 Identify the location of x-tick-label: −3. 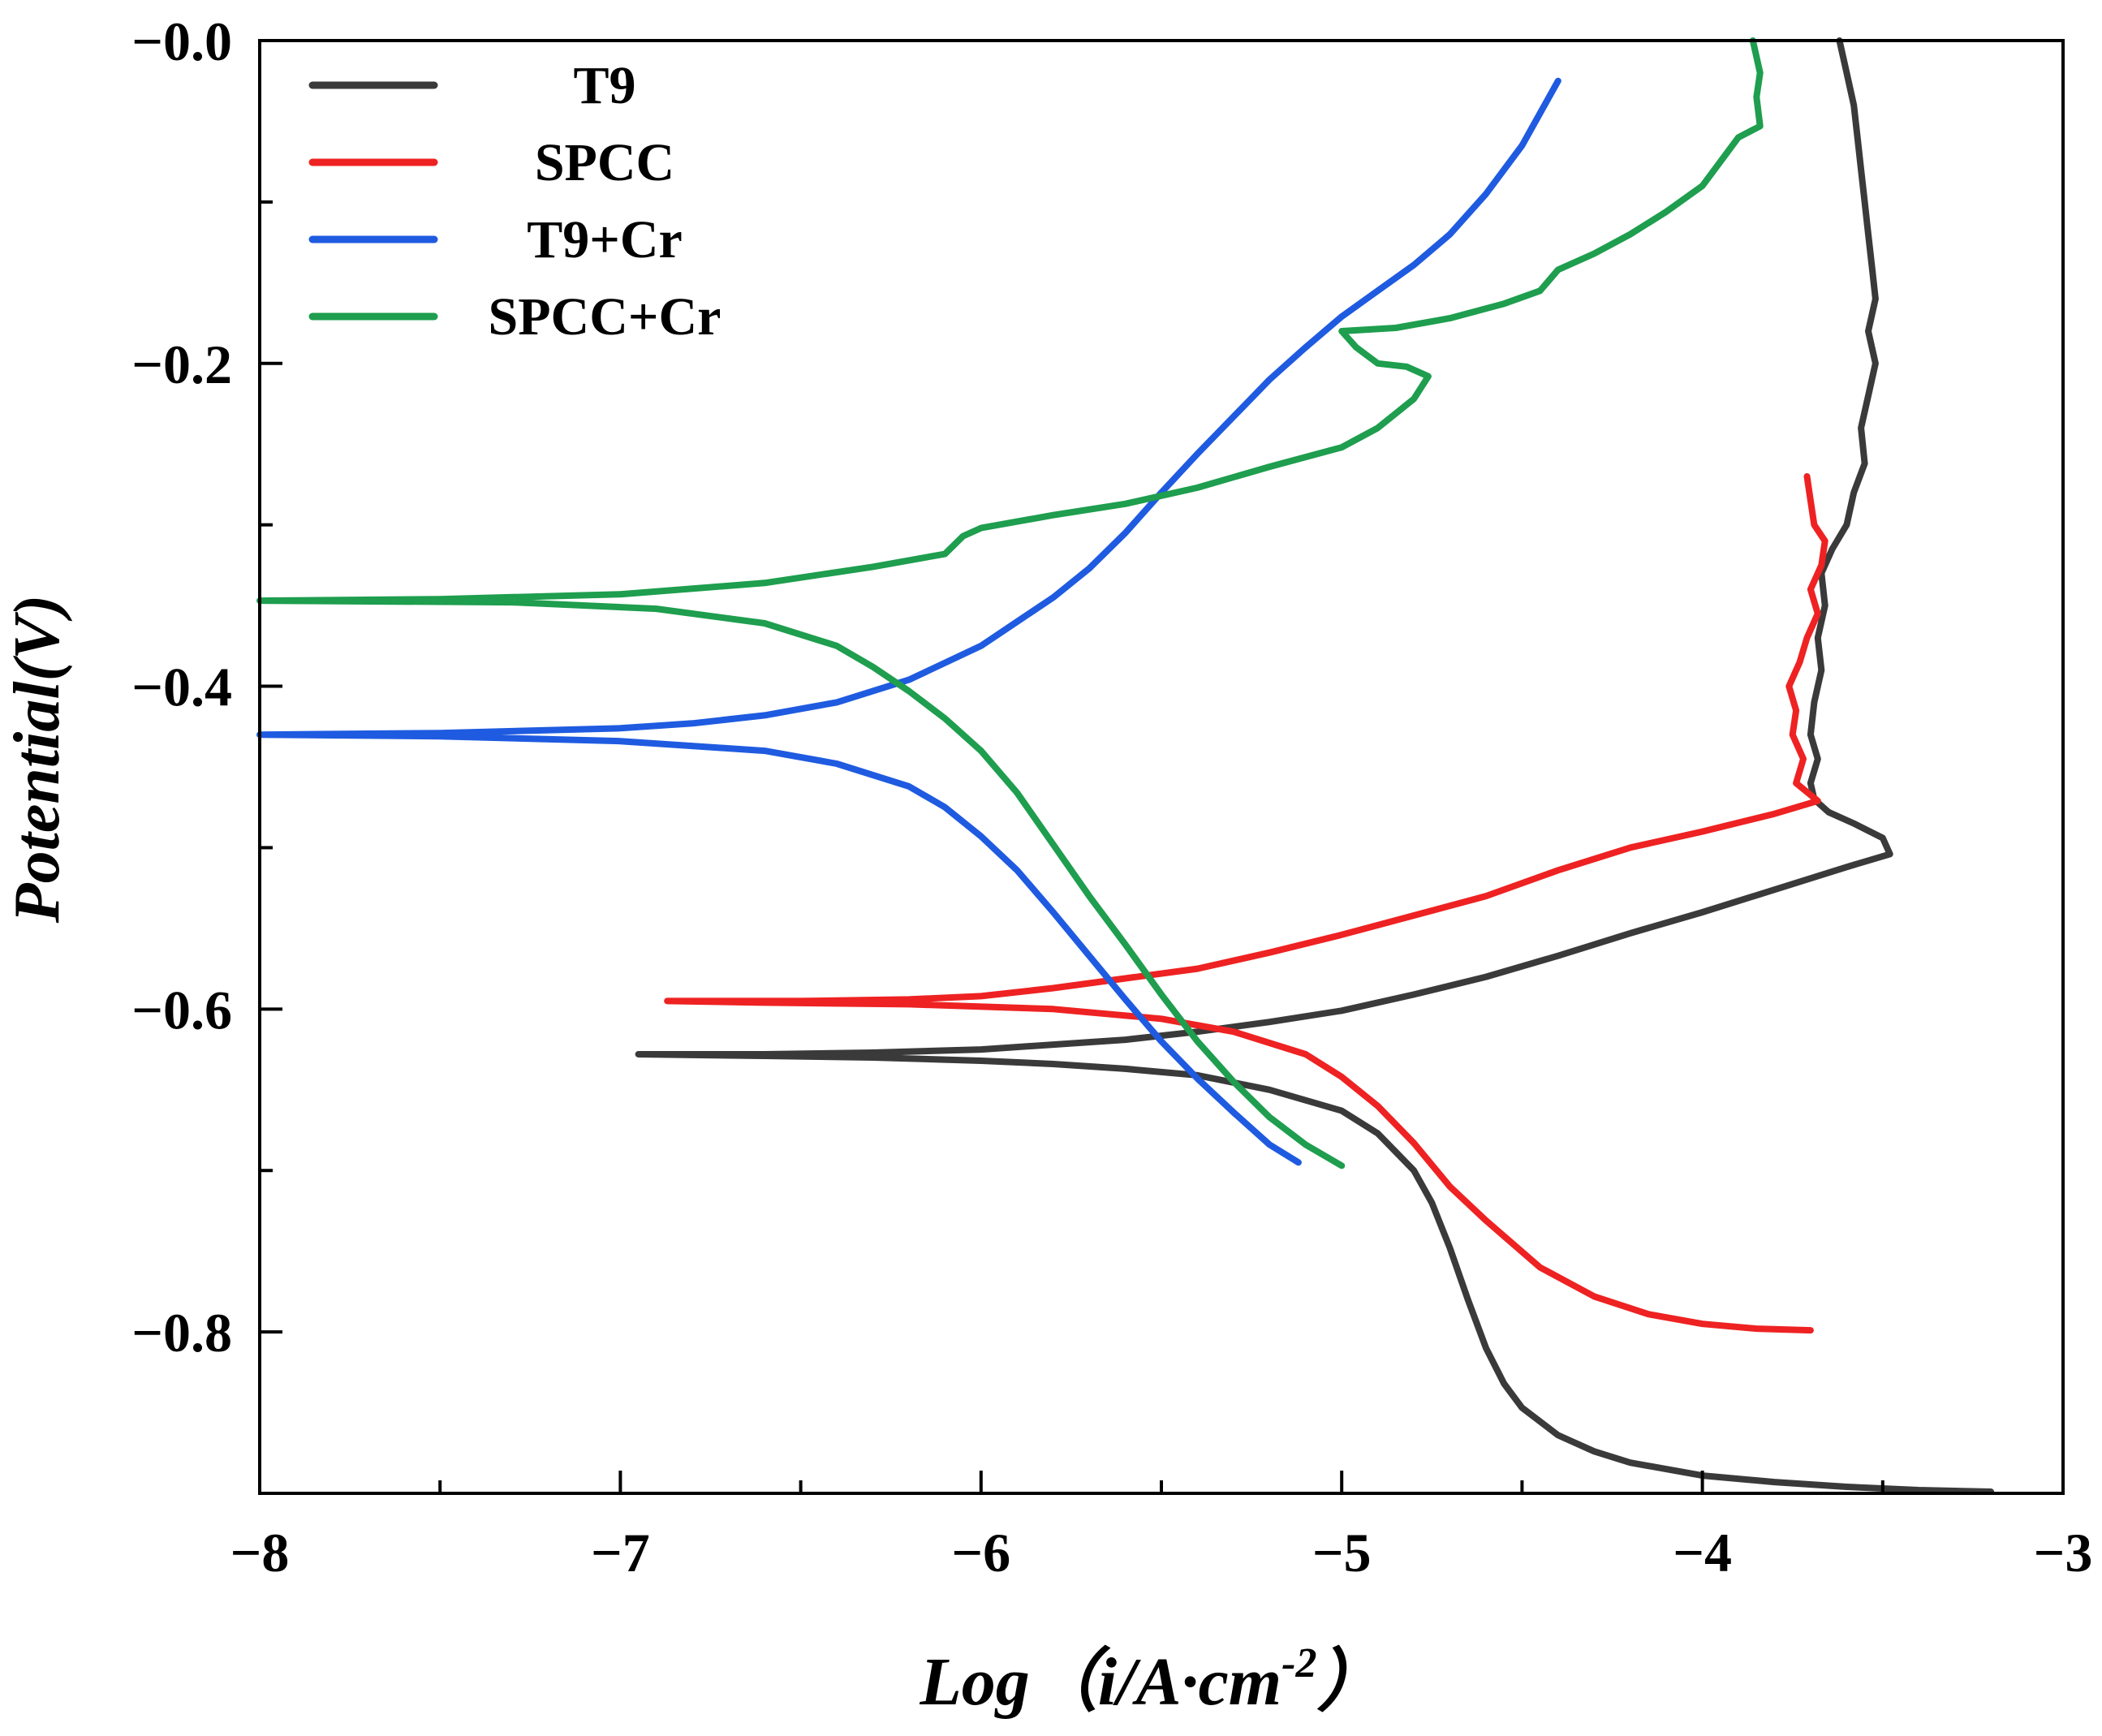
(2063, 1553).